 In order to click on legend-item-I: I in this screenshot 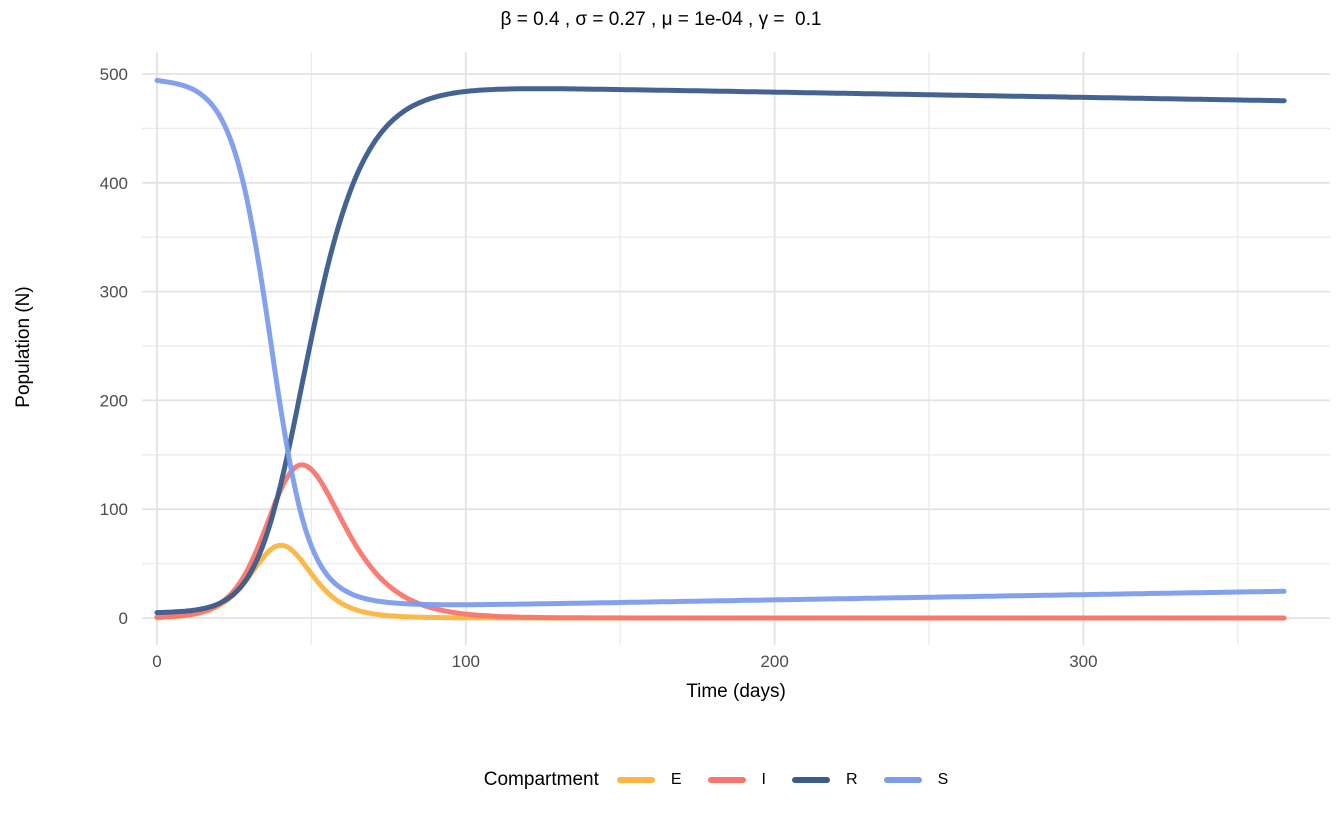, I will do `click(736, 780)`.